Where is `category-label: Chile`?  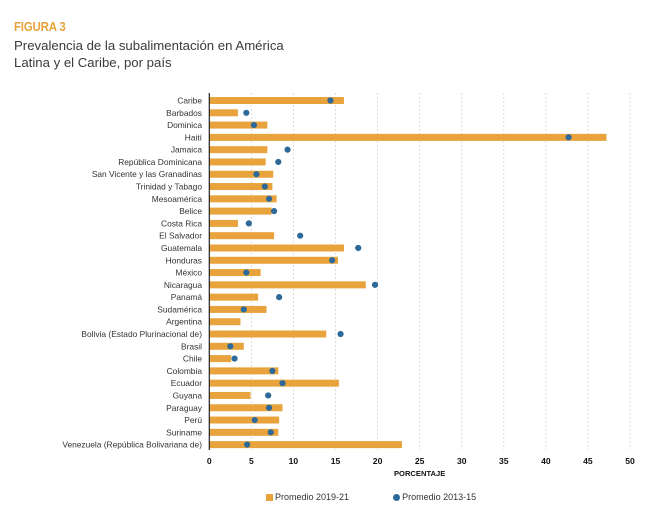 category-label: Chile is located at coordinates (192, 359).